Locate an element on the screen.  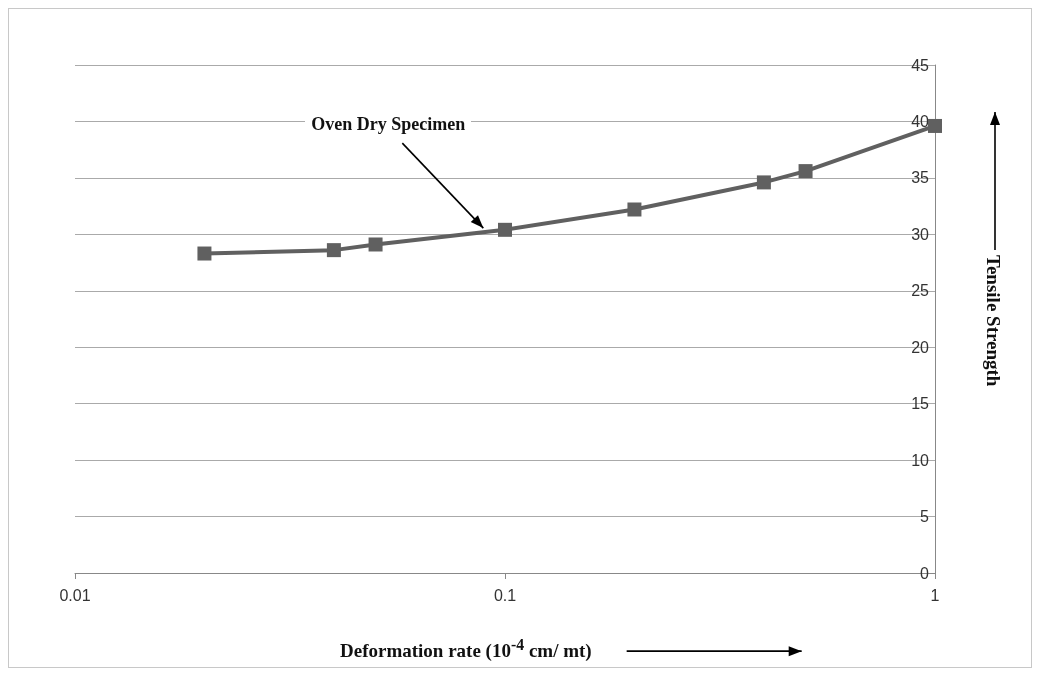
x-tick-label: 0.1 is located at coordinates (505, 595).